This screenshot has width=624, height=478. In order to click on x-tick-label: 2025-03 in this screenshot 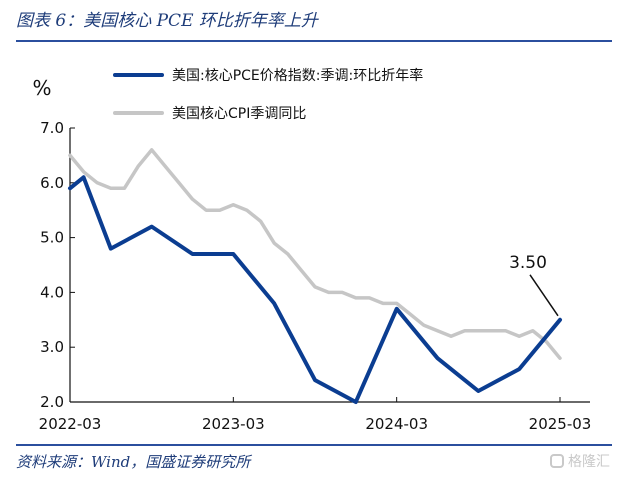, I will do `click(560, 424)`.